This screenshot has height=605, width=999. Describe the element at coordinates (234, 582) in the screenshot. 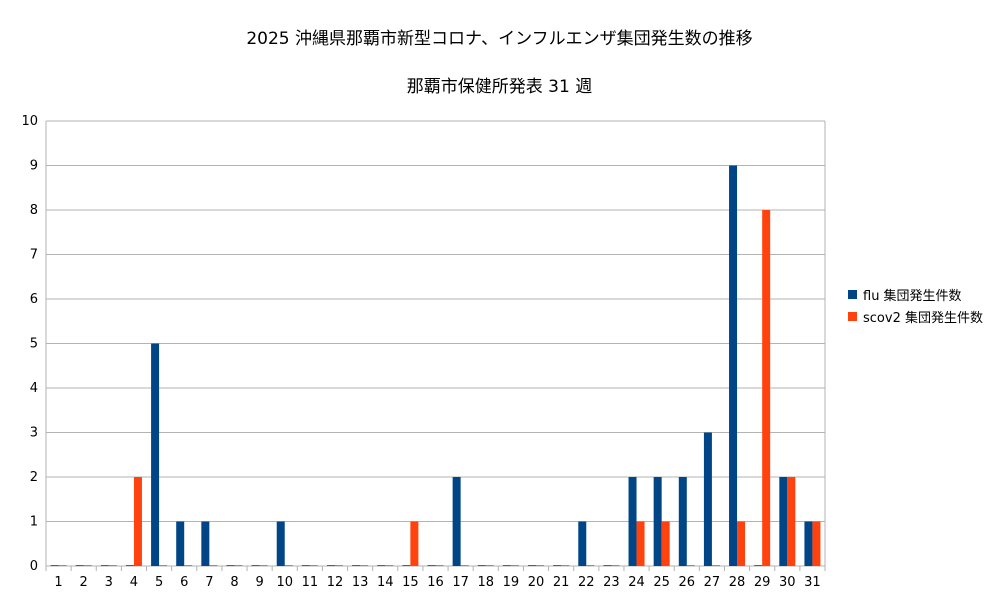

I see `x-tick-label: 8` at that location.